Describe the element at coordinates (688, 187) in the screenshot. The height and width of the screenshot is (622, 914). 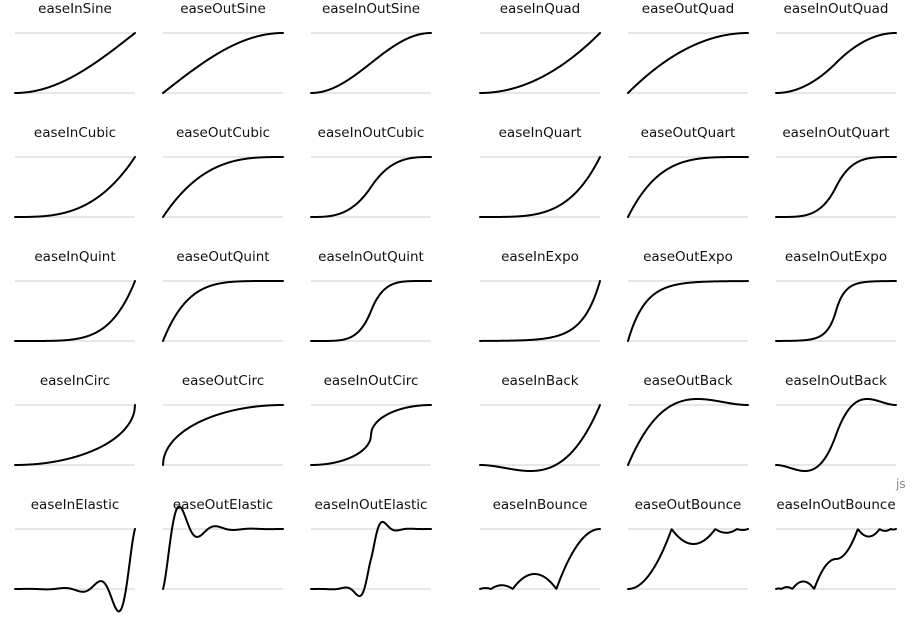
I see `curve-easeOutQuart` at that location.